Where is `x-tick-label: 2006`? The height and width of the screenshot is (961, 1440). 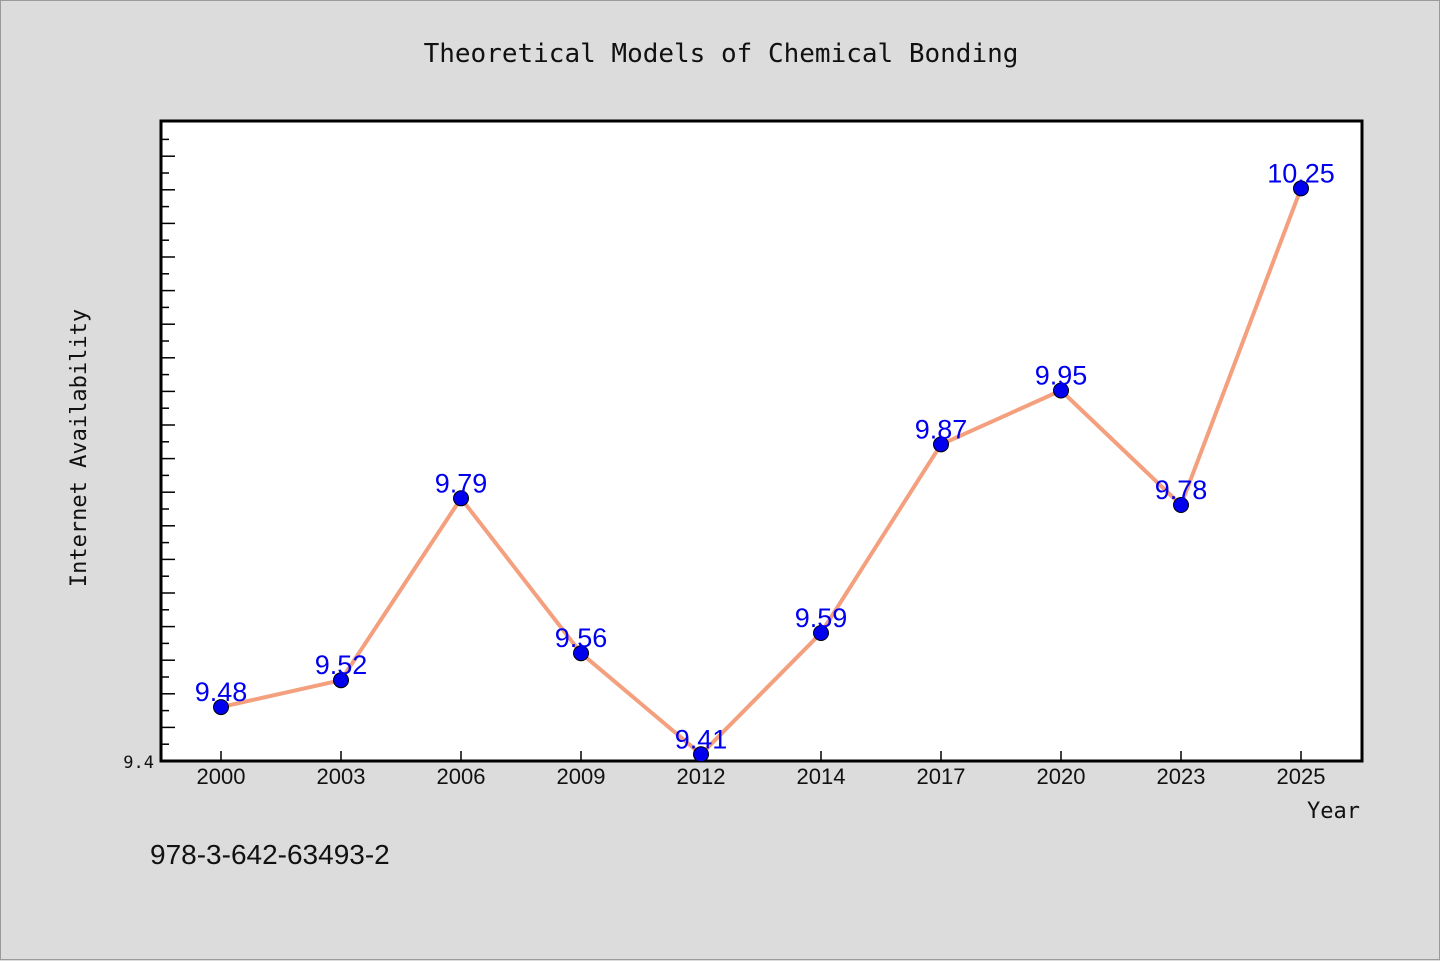
x-tick-label: 2006 is located at coordinates (461, 776).